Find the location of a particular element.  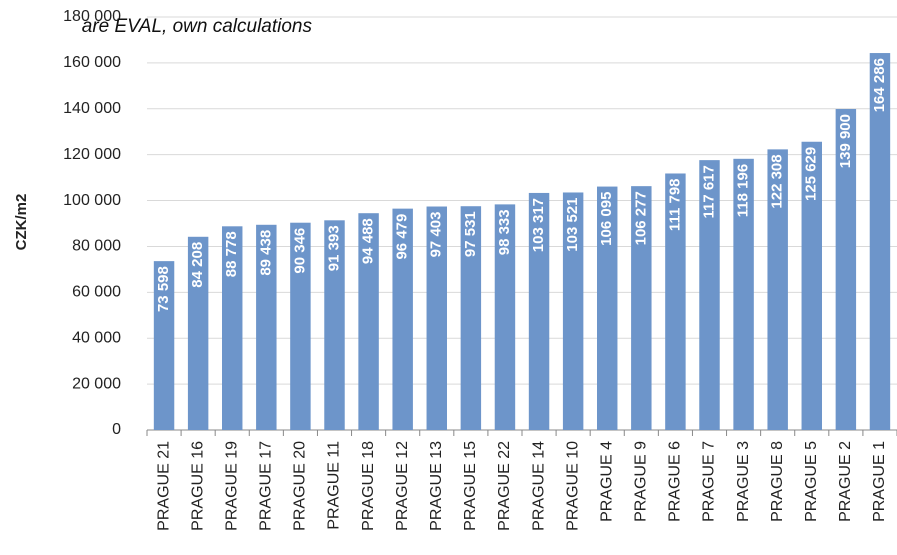

x-tick-label: PRAGUE 22 is located at coordinates (504, 486).